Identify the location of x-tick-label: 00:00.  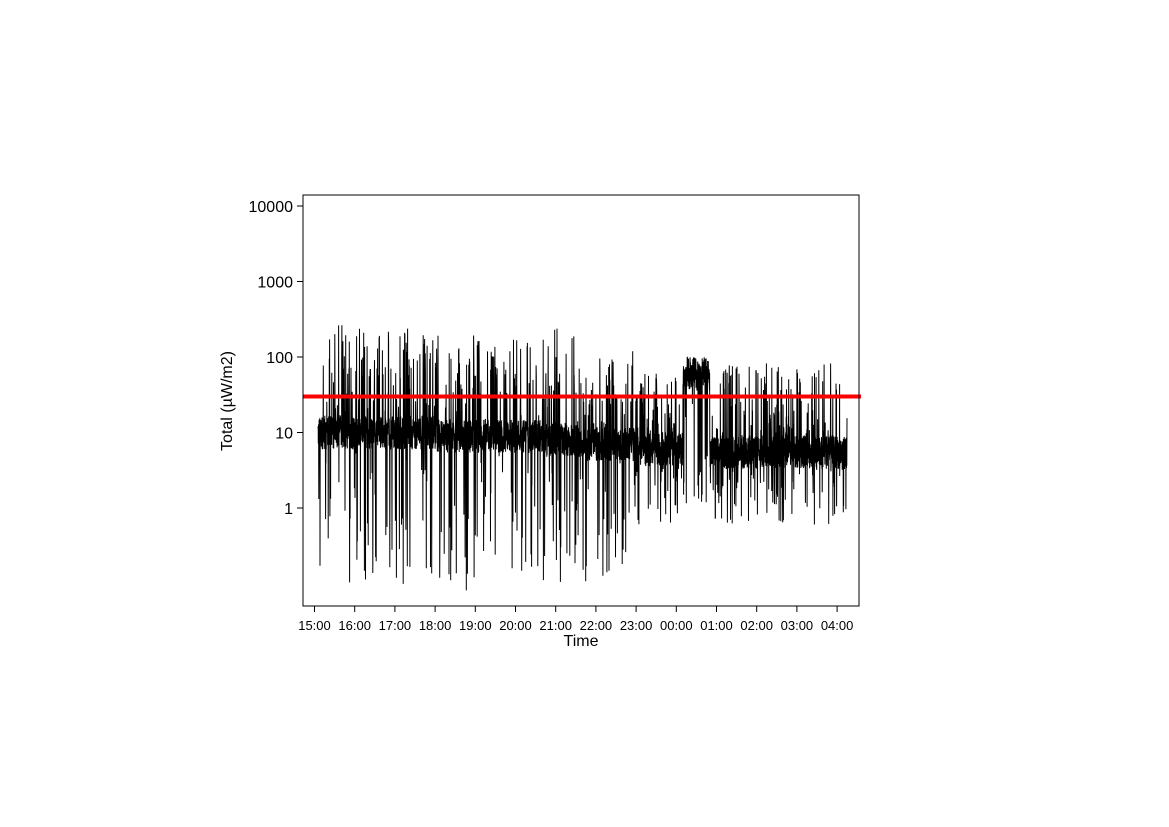
(676, 625).